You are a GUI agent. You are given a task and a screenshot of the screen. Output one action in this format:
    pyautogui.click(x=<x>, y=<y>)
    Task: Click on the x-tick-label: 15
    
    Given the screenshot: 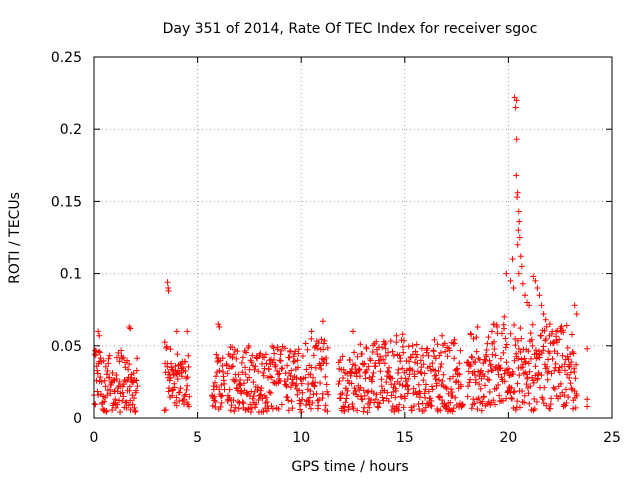 What is the action you would take?
    pyautogui.click(x=405, y=438)
    